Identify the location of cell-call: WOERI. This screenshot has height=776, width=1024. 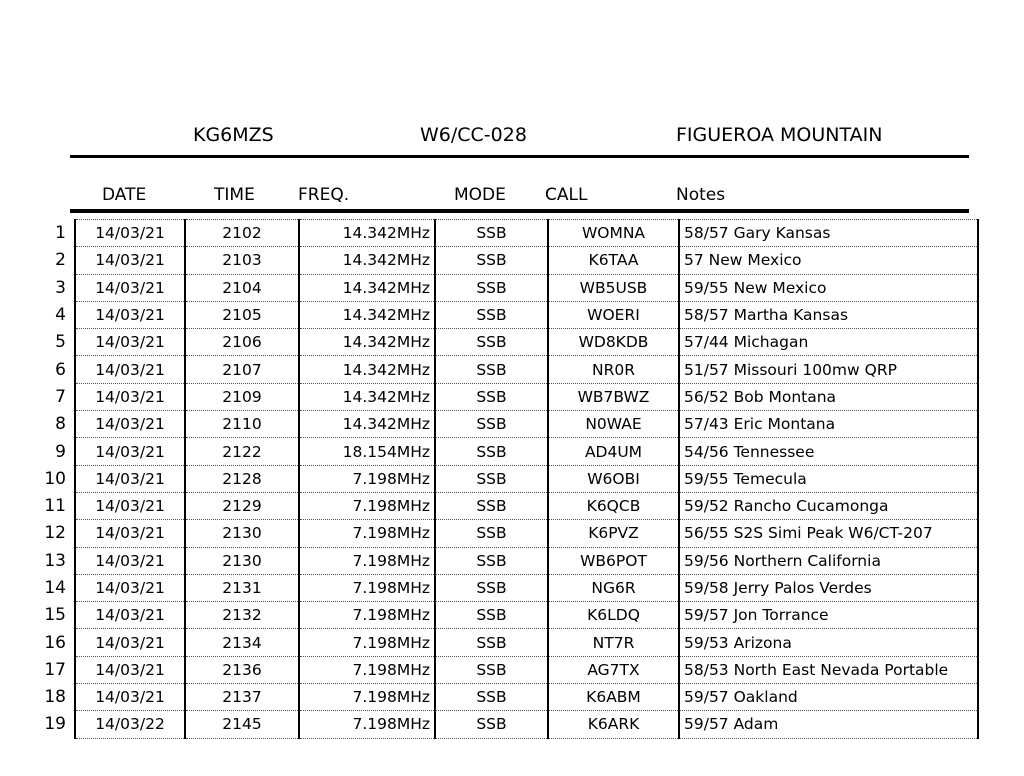
(613, 315).